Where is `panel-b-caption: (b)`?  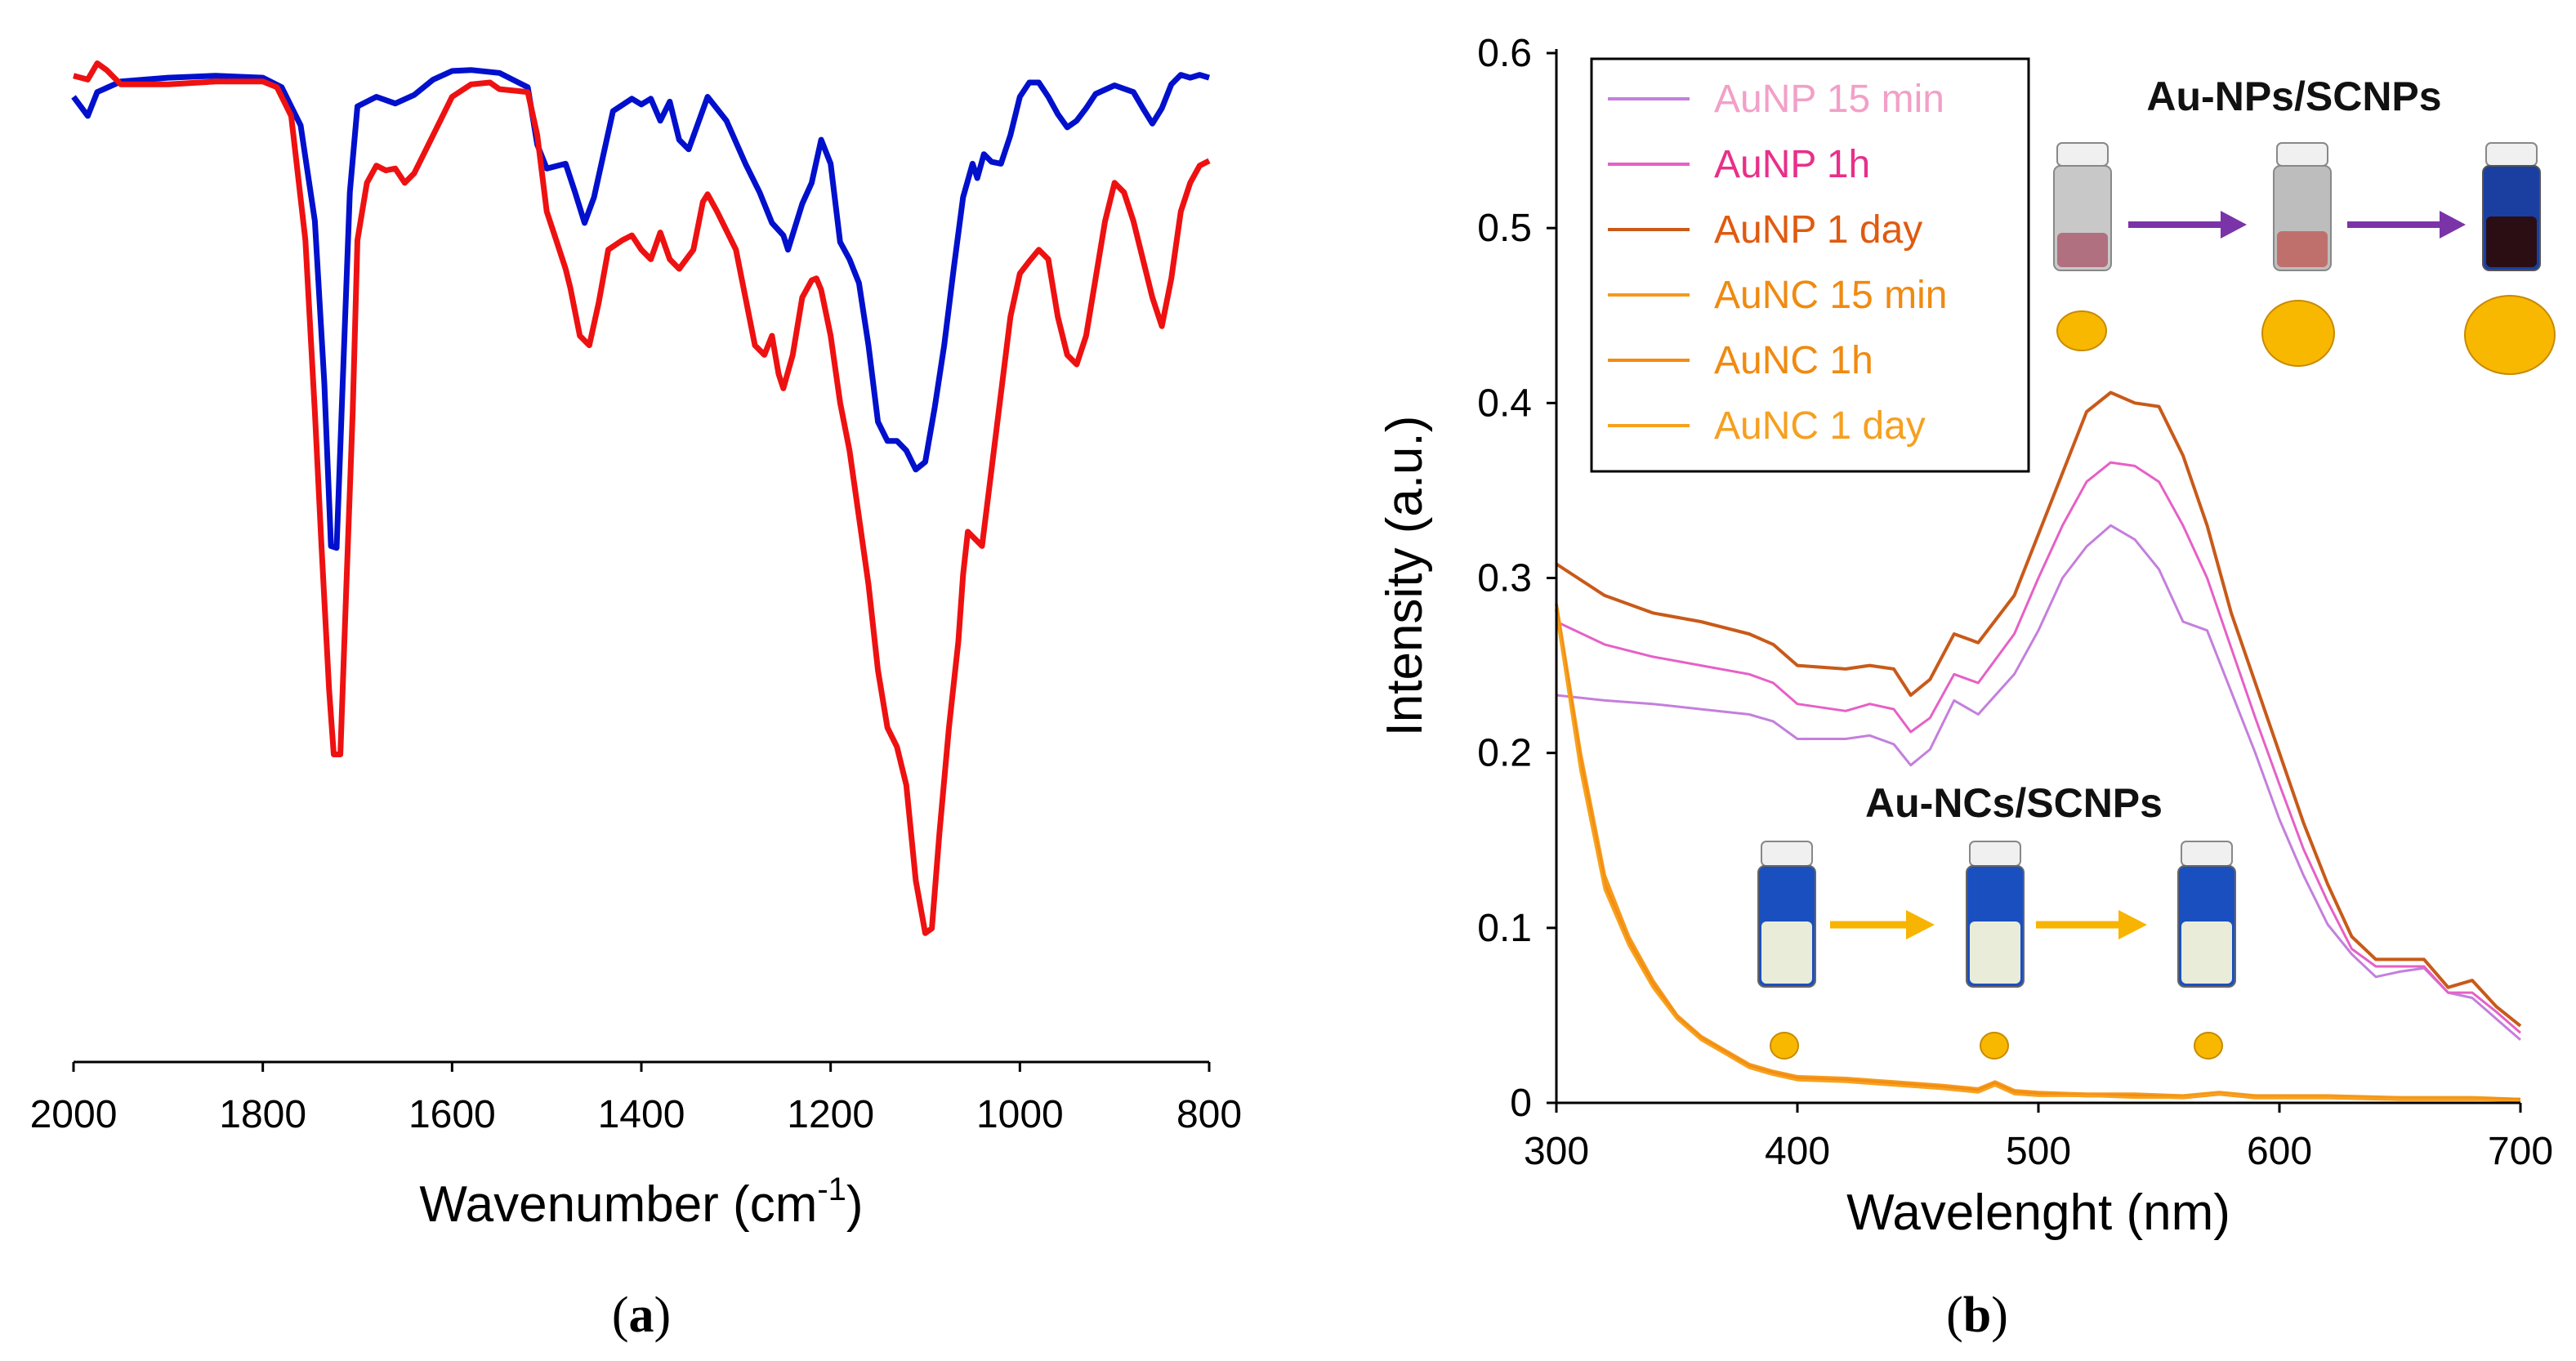 panel-b-caption: (b) is located at coordinates (1977, 1315).